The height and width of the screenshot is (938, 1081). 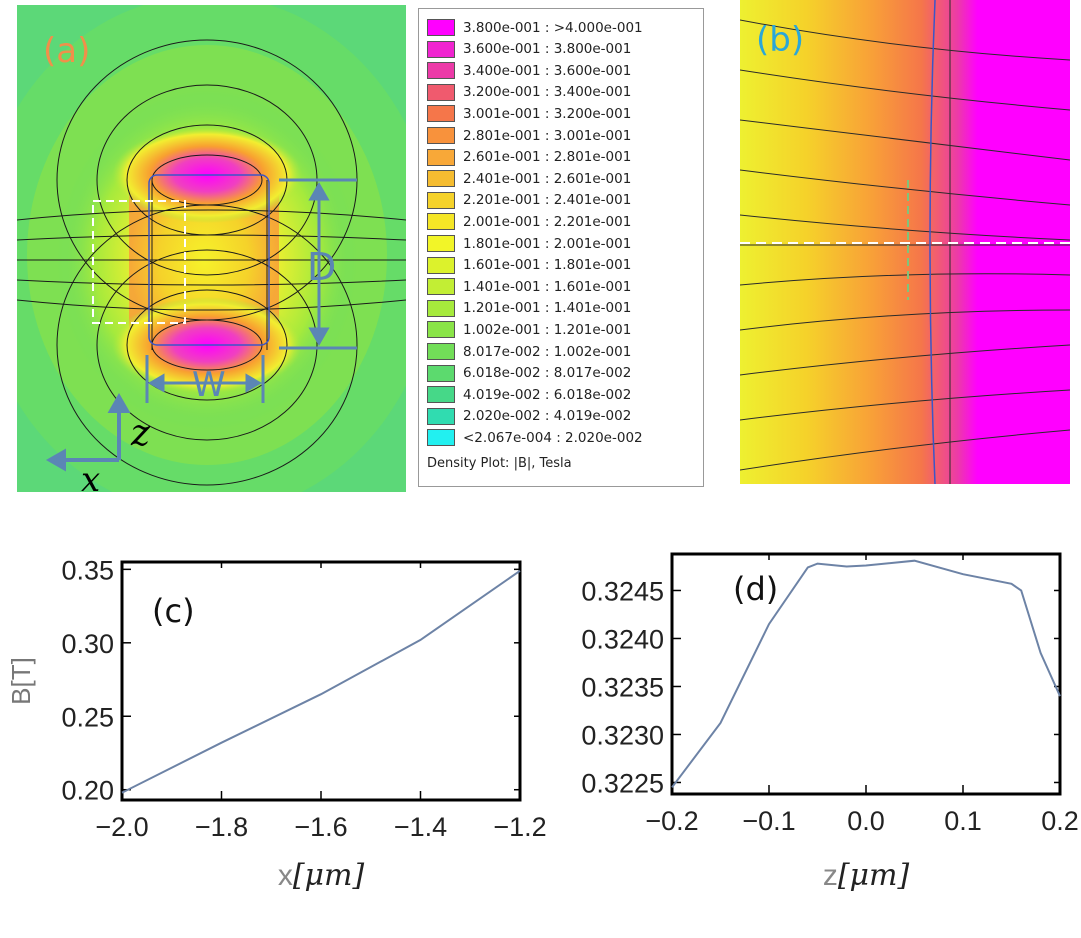 What do you see at coordinates (547, 136) in the screenshot?
I see `legend-range-label: 2.801e-001 : 3.001e-001` at bounding box center [547, 136].